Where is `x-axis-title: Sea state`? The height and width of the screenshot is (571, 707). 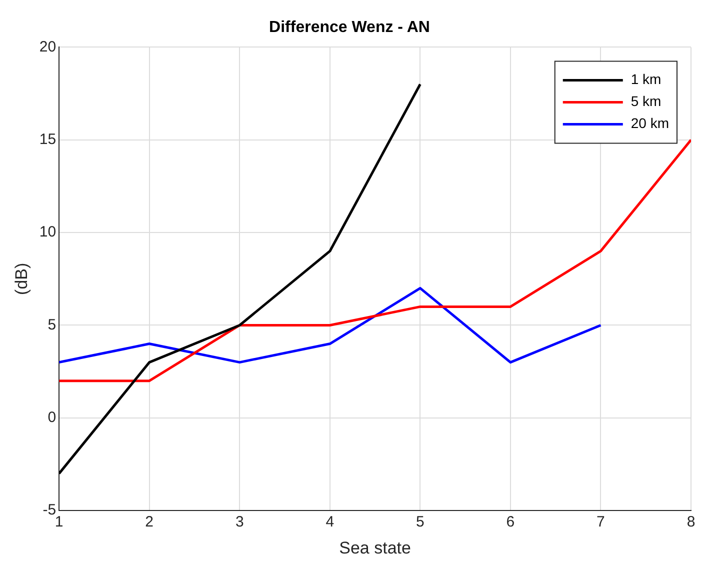 x-axis-title: Sea state is located at coordinates (375, 548).